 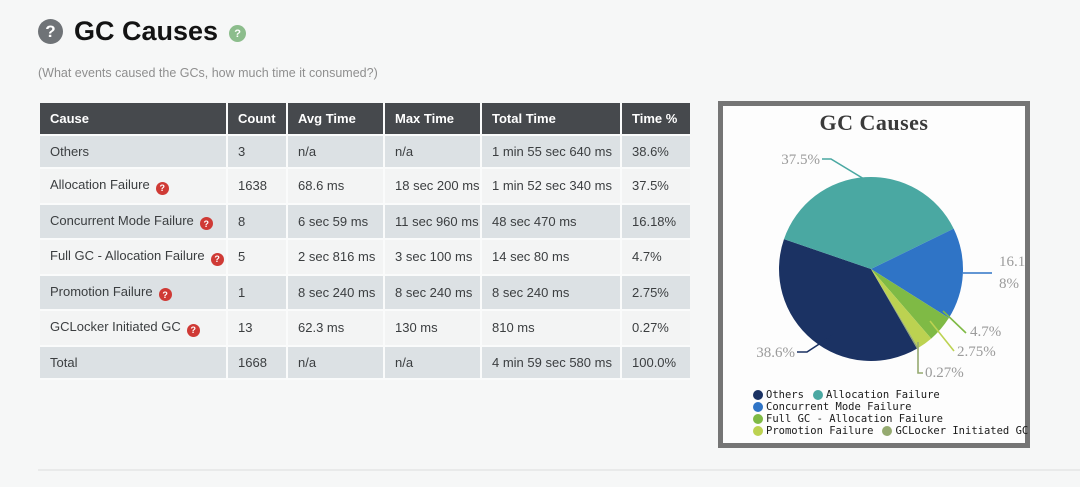 I want to click on column-header: Total Time, so click(x=552, y=119).